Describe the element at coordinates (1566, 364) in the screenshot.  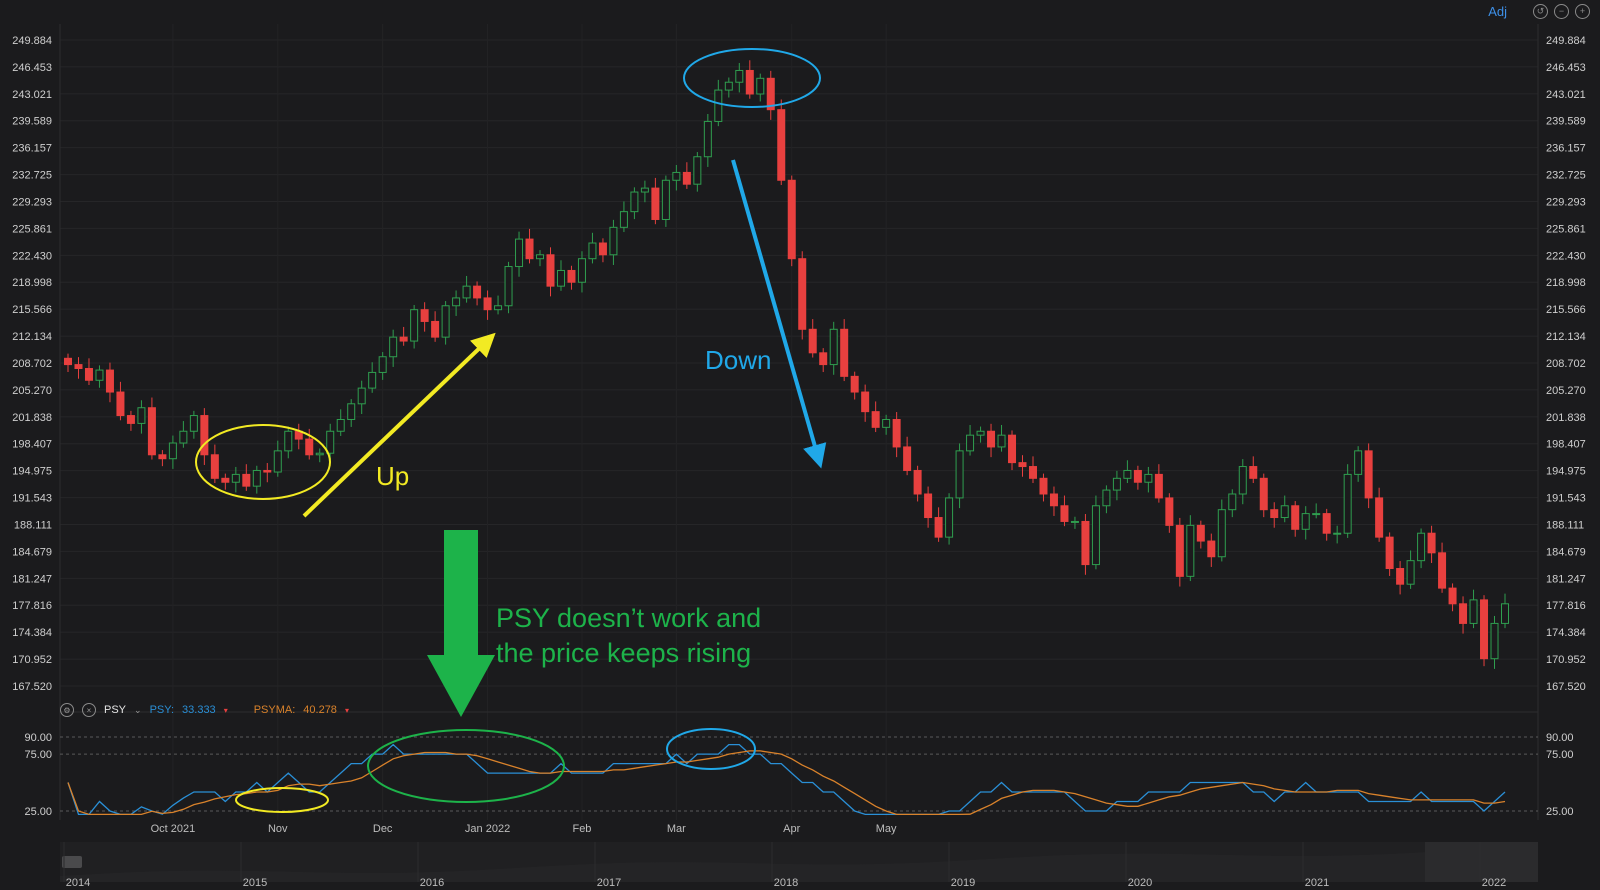
I see `y-tick-label: 208.702` at that location.